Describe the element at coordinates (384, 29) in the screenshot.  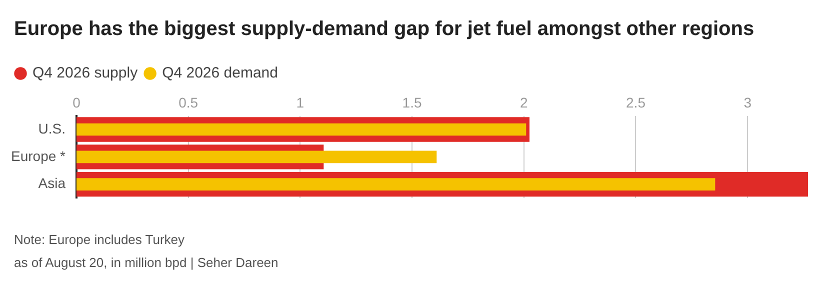
I see `chart-title: Europe has the biggest supply-demand gap for jet fuel amongst other regions` at that location.